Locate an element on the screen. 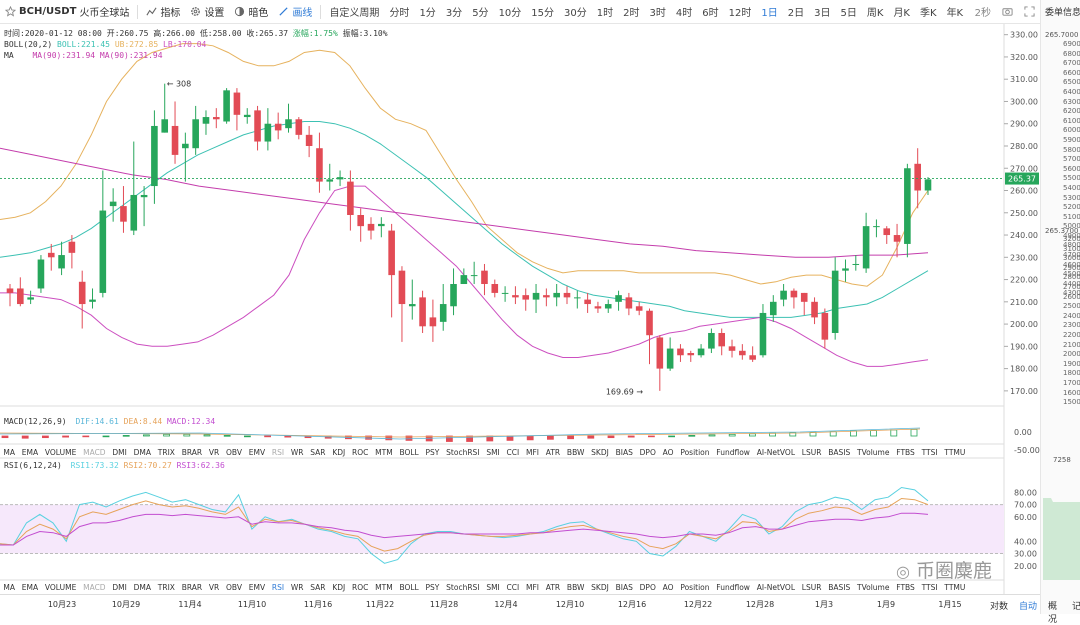 This screenshot has width=1080, height=625. auto-button: 自动 is located at coordinates (1028, 607).